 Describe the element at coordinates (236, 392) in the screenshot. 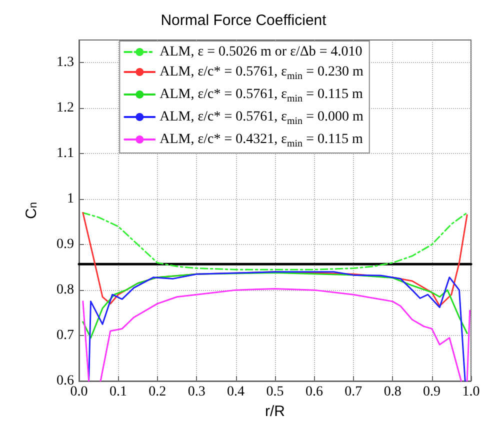

I see `x-tick-label: 0.4` at that location.